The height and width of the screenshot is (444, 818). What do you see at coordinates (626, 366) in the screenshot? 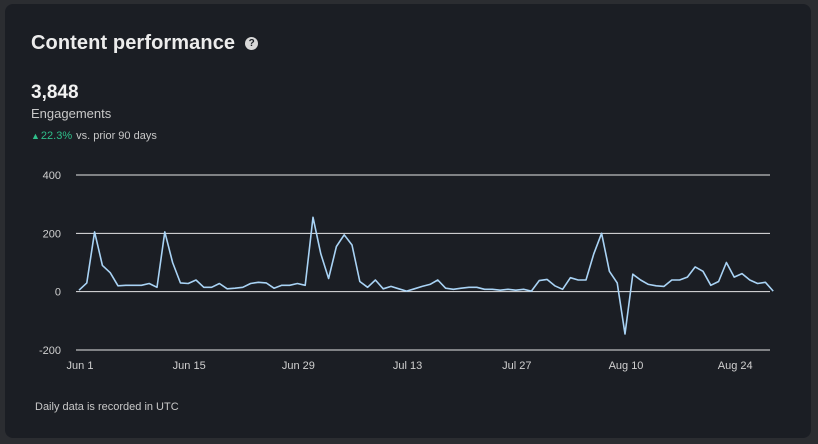
I see `x-tick-label: Aug 10` at bounding box center [626, 366].